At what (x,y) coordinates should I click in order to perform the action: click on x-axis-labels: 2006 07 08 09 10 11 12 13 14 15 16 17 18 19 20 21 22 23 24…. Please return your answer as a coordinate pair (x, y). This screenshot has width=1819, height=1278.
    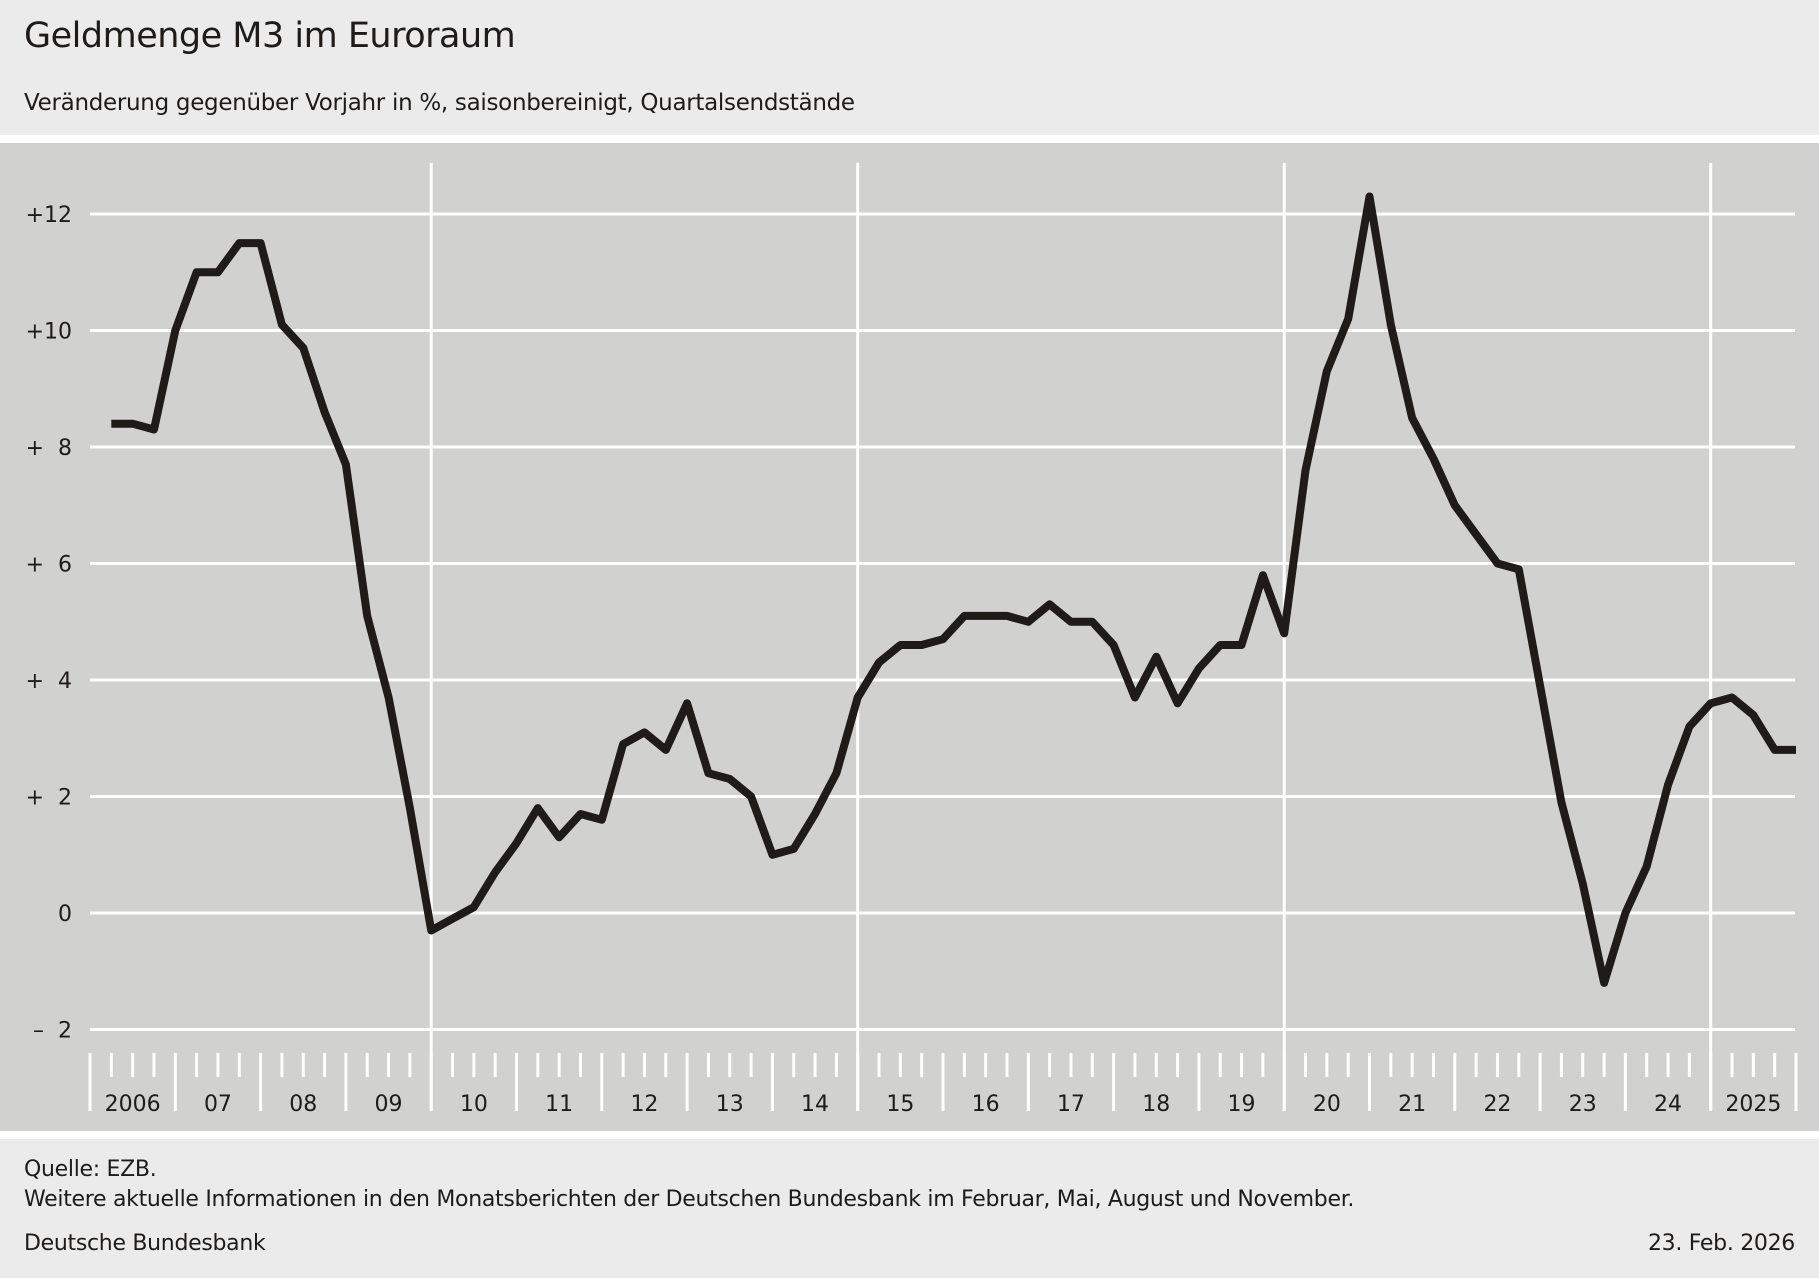
    Looking at the image, I should click on (943, 1104).